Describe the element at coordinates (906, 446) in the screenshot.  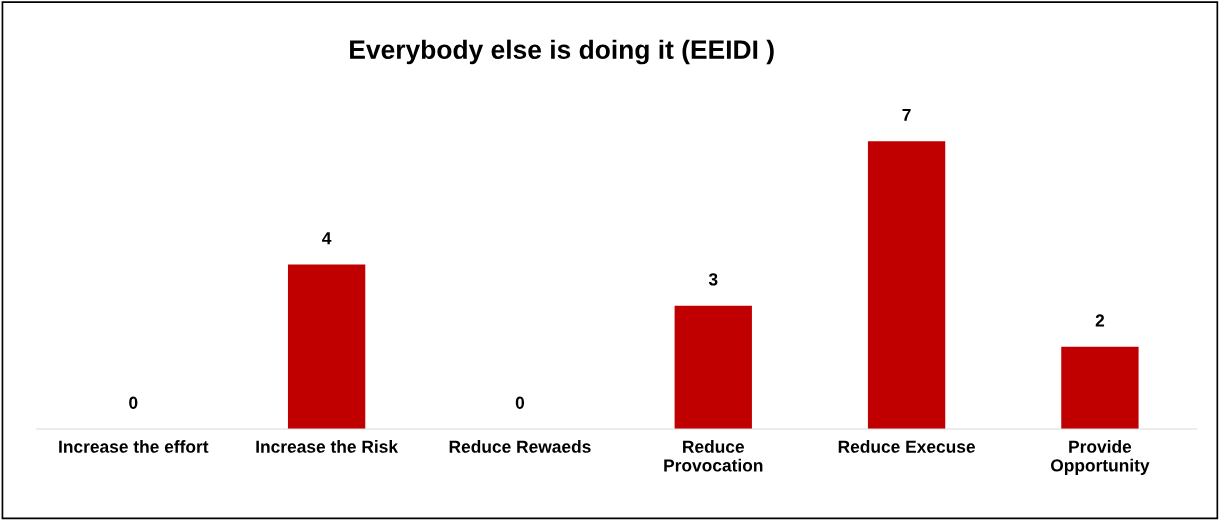
I see `x-tick-label: Reduce Execuse` at that location.